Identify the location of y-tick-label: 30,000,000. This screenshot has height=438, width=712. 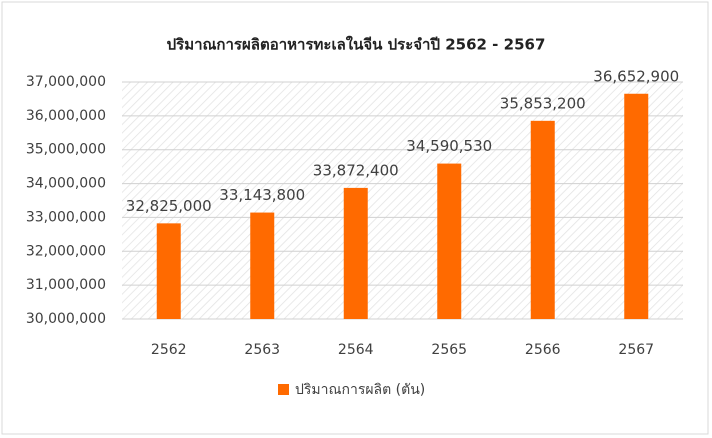
(66, 319).